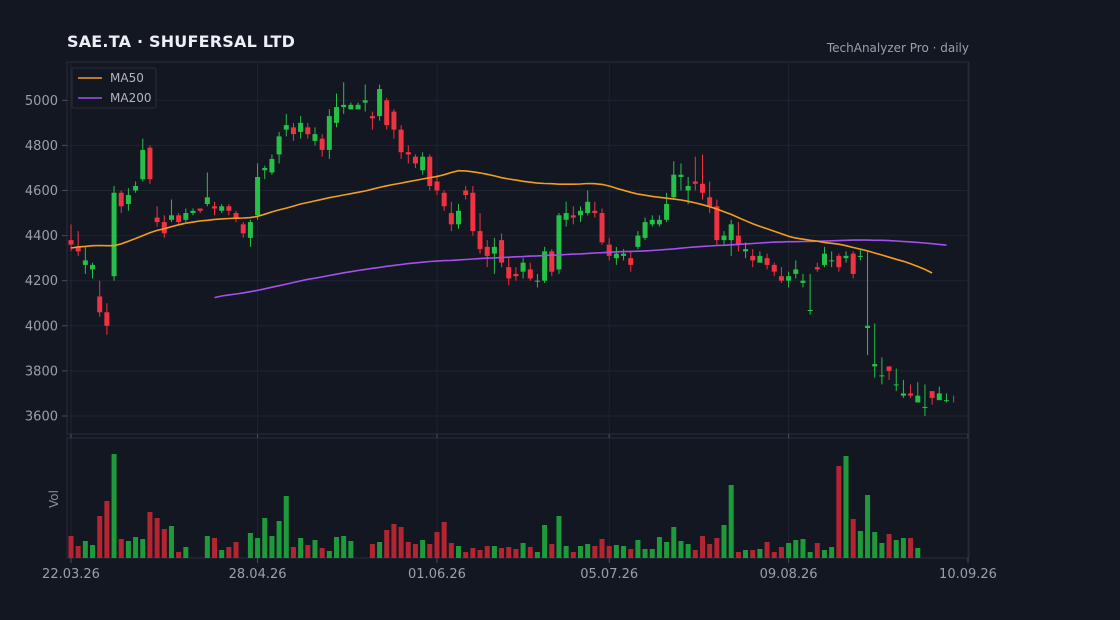 This screenshot has width=1120, height=620. I want to click on legend: MA50 MA200, so click(114, 88).